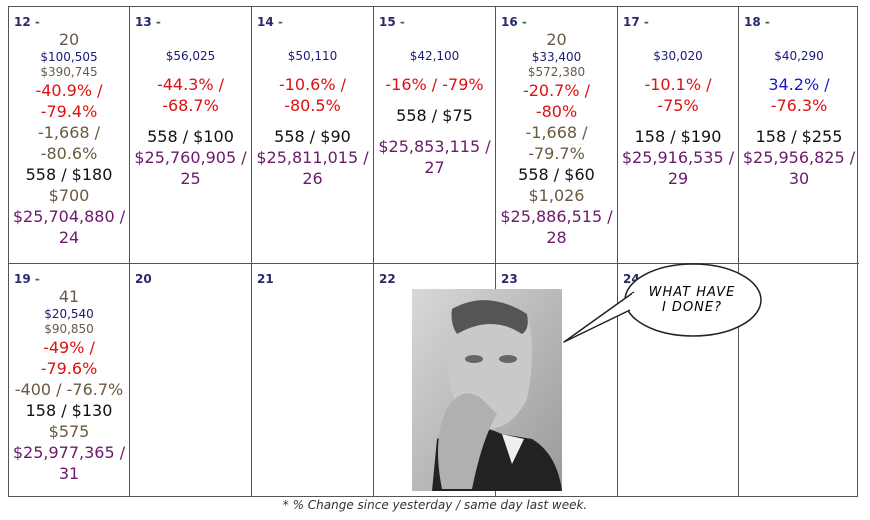  I want to click on stat-line: 158 / $130, so click(69, 410).